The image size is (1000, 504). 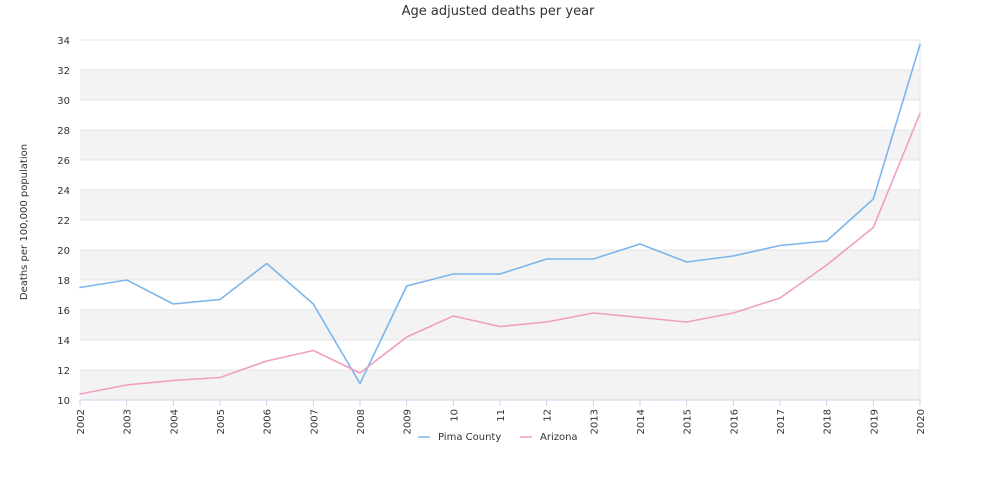 What do you see at coordinates (63, 251) in the screenshot?
I see `y-tick-label: 20` at bounding box center [63, 251].